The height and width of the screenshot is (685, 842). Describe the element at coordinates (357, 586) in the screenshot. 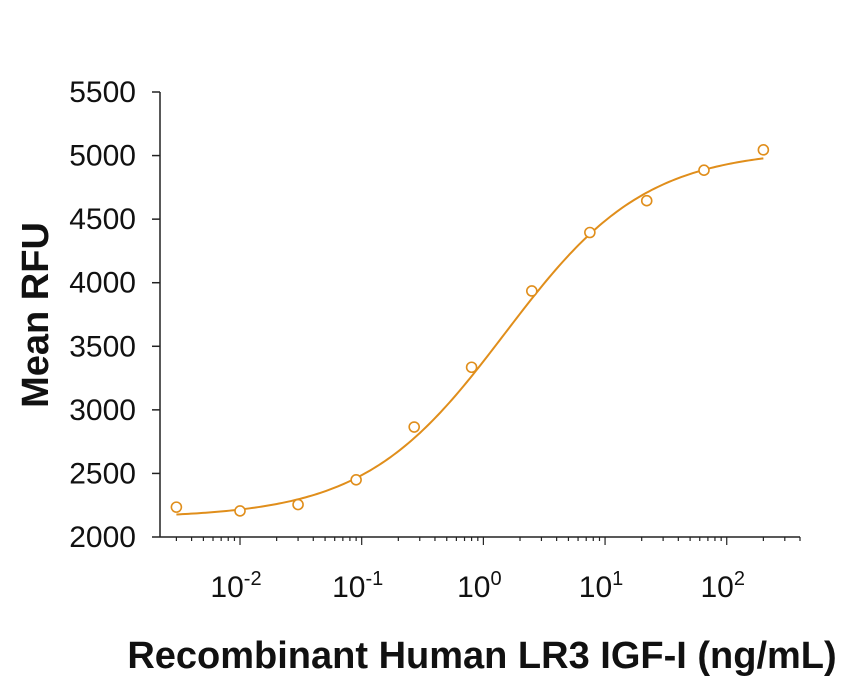

I see `x-tick-label: 10⁻¹` at that location.